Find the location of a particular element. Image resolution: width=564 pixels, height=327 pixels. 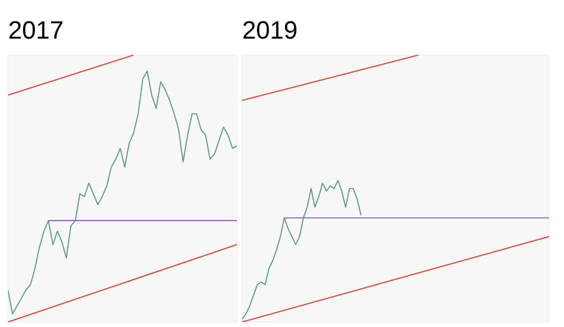

chart-title: 2017 is located at coordinates (35, 30).